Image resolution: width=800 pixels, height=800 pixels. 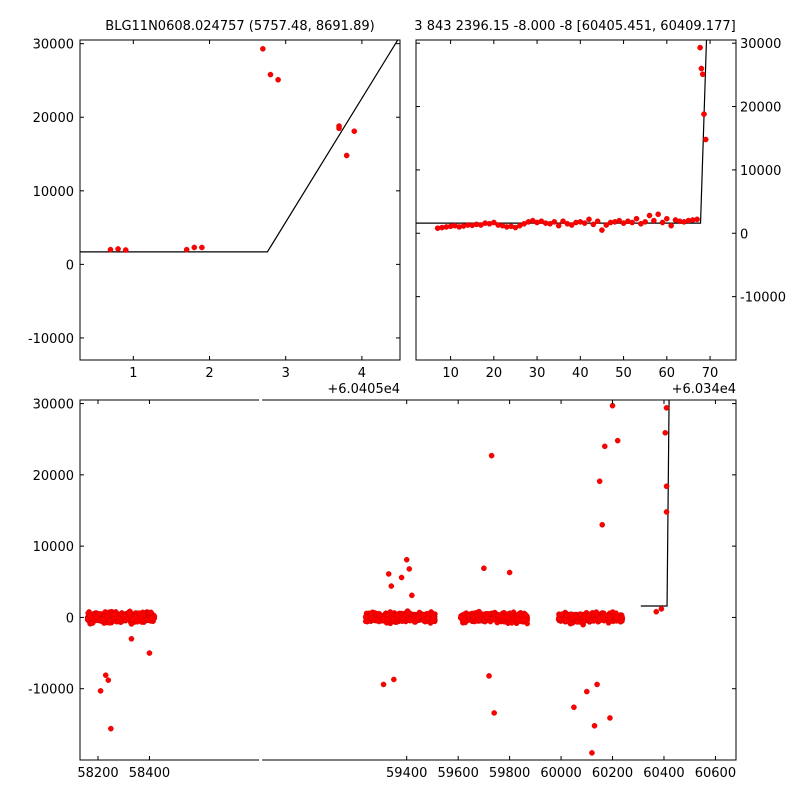 I want to click on y-tick-label: 10000, so click(x=53, y=192).